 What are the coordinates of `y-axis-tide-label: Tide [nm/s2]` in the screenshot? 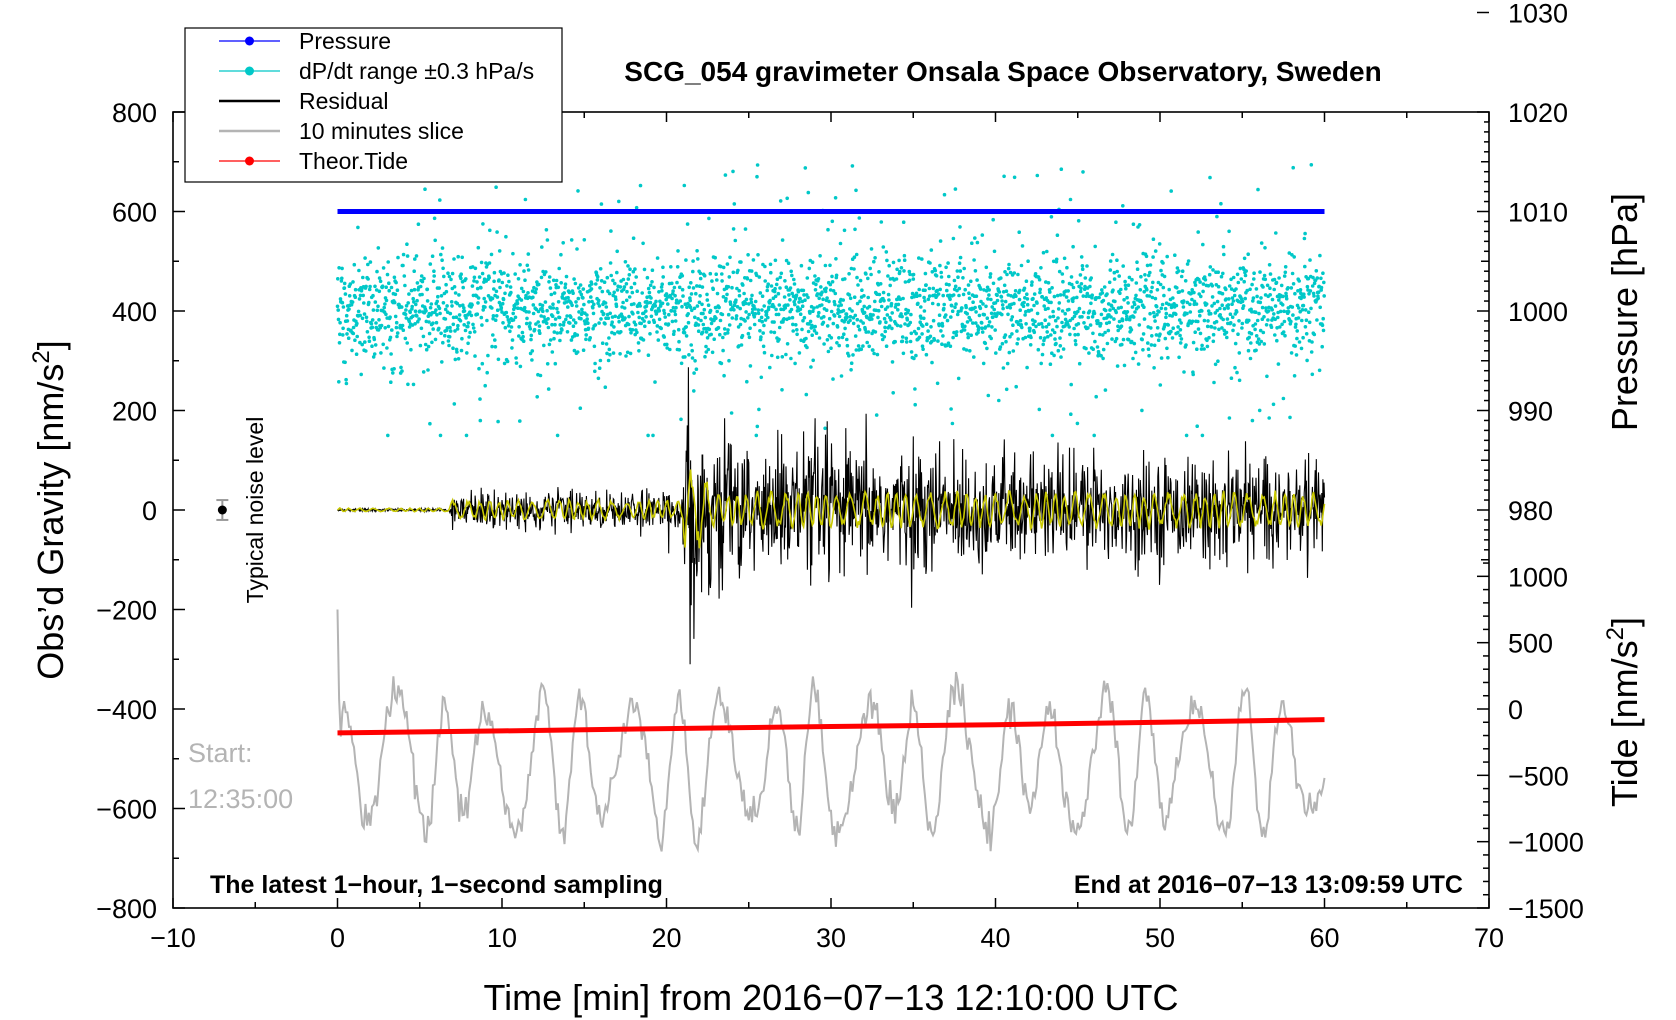 It's located at (1623, 712).